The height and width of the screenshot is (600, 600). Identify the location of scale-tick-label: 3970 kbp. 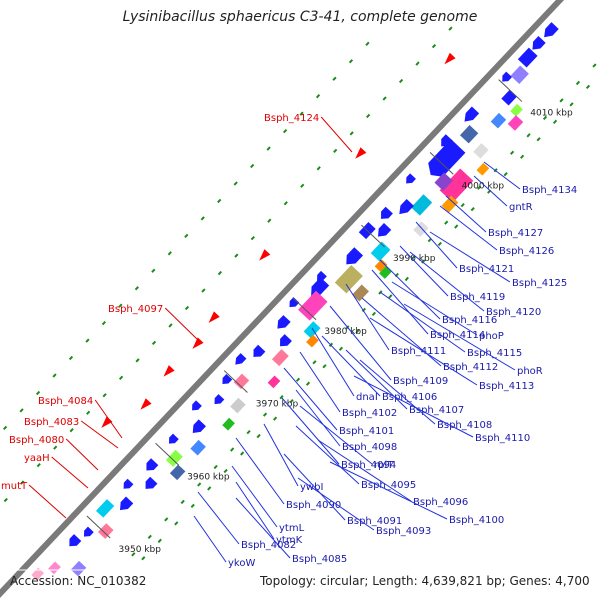
(277, 405).